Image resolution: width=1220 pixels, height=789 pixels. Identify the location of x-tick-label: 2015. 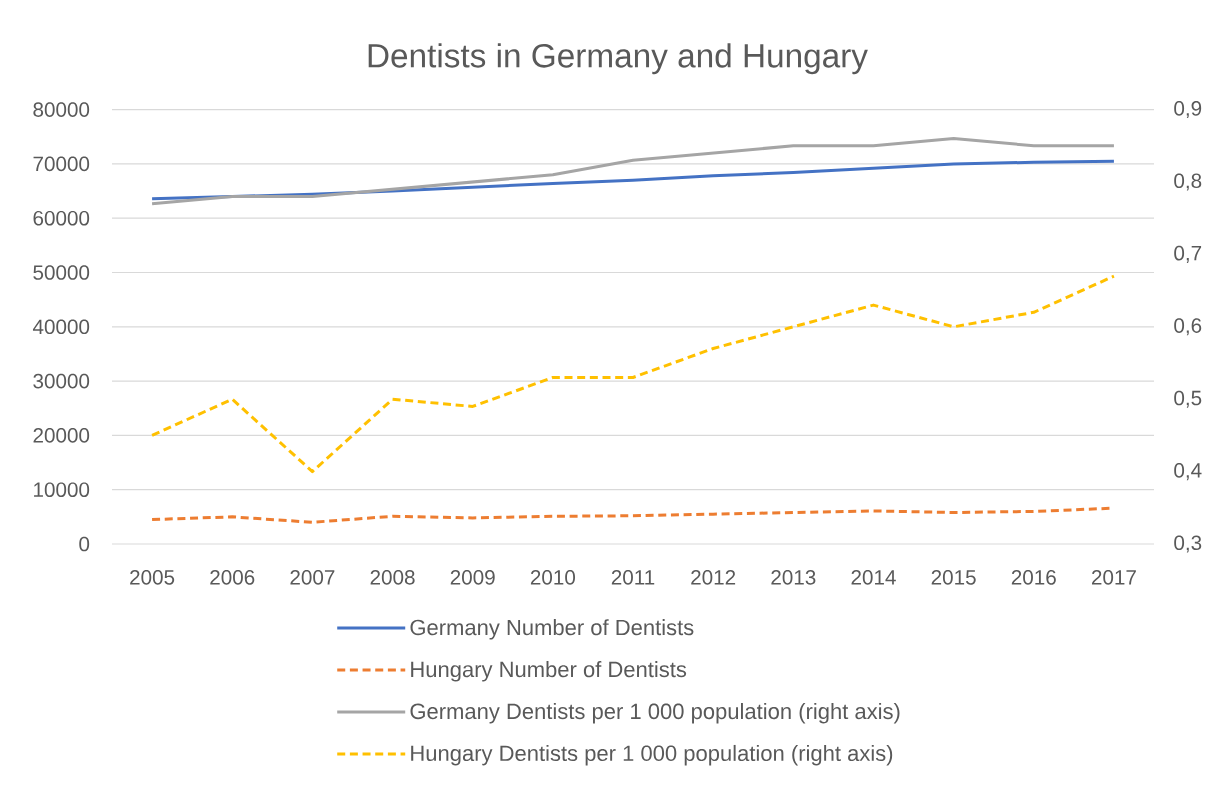
(953, 577).